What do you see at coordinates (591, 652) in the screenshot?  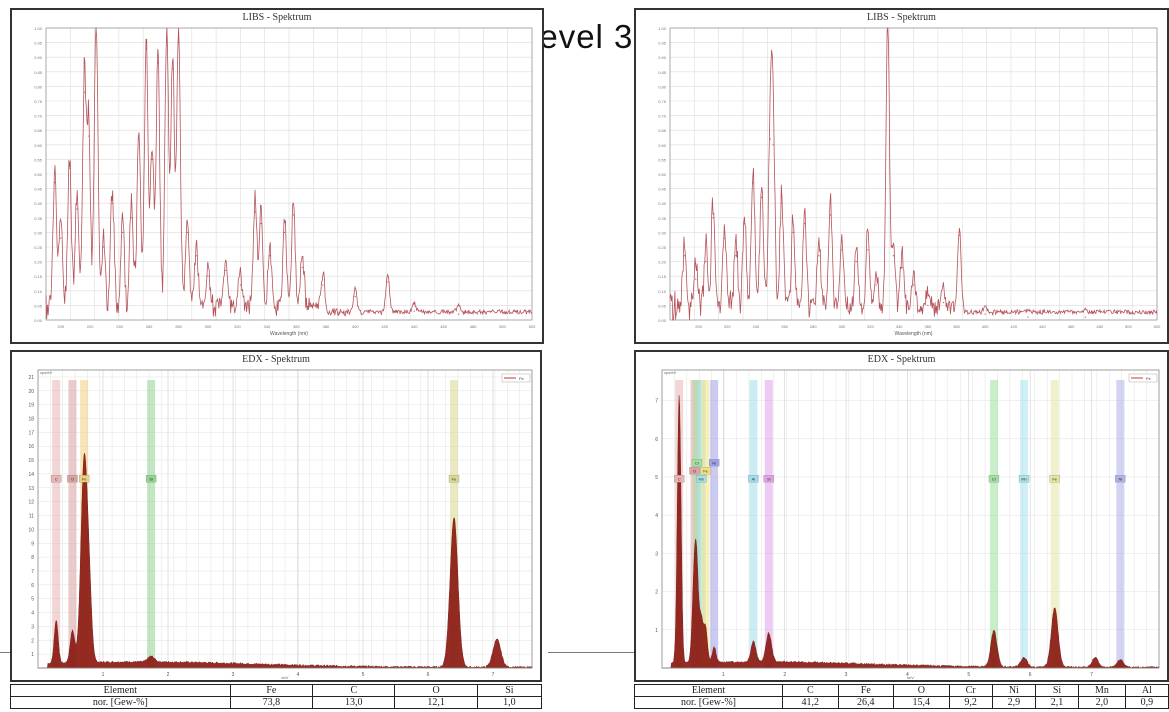 I see `divider-middle` at bounding box center [591, 652].